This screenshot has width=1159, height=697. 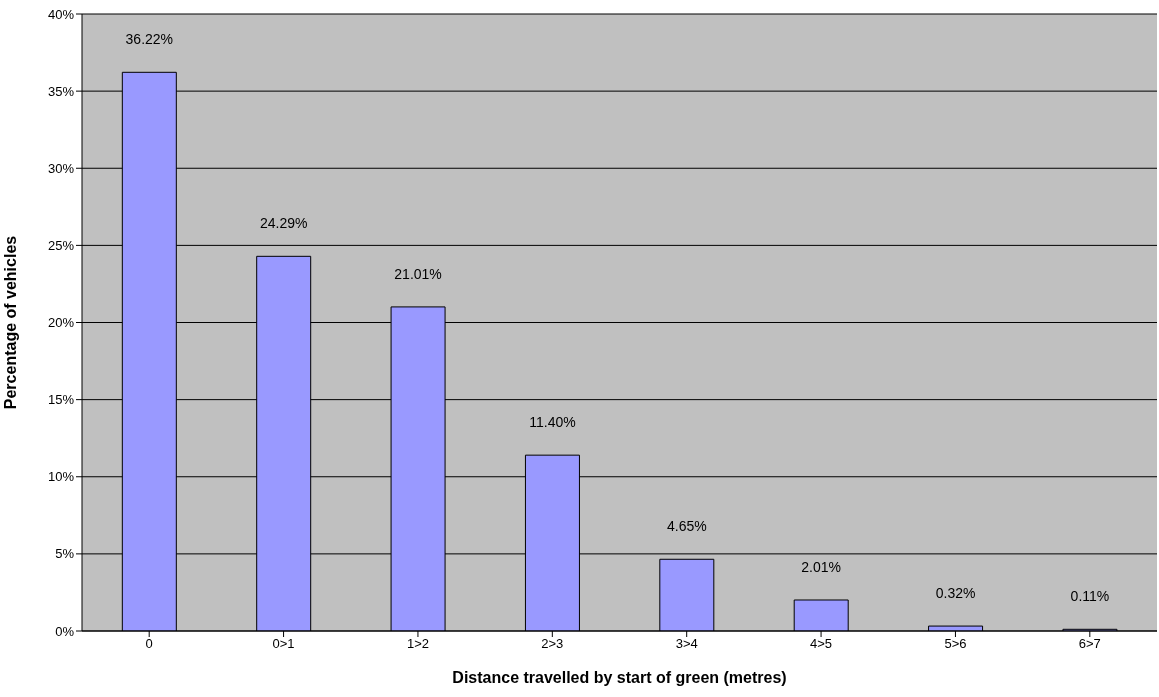 I want to click on data-label: 4.65%, so click(x=686, y=526).